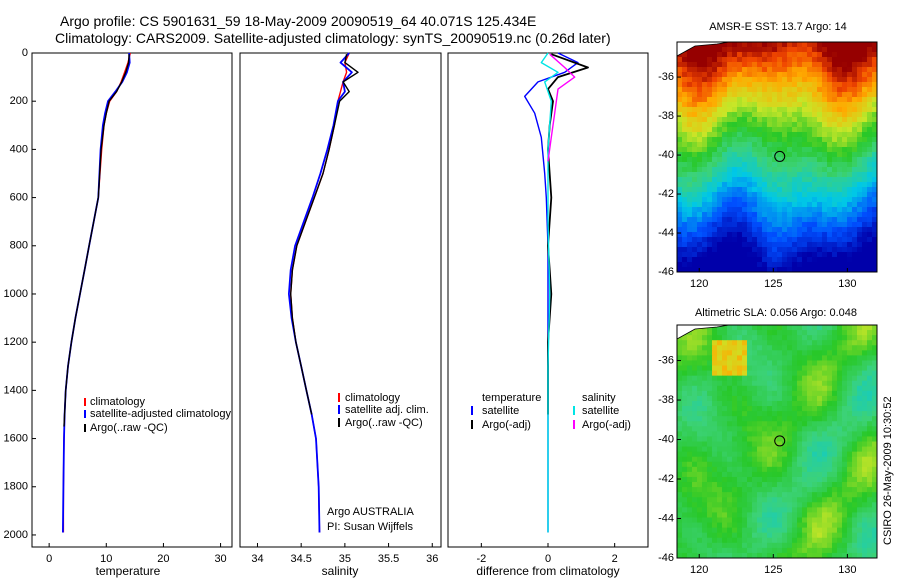 Image resolution: width=900 pixels, height=580 pixels. I want to click on sla-float-marker, so click(780, 441).